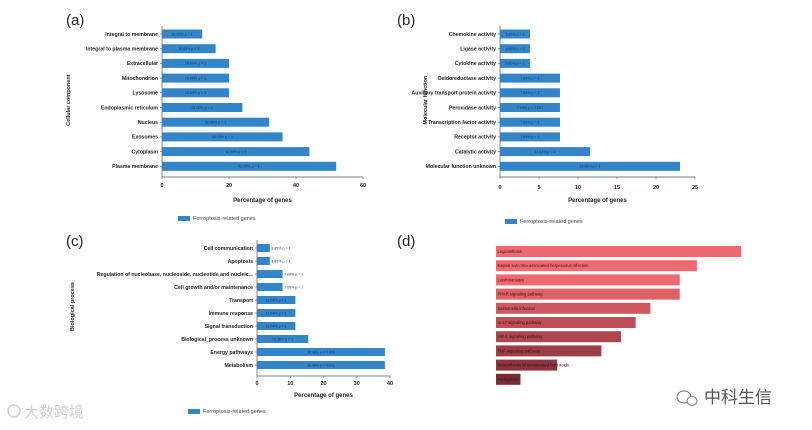 Image resolution: width=812 pixels, height=430 pixels. I want to click on category-label: Endoplasmic reticulum, so click(129, 108).